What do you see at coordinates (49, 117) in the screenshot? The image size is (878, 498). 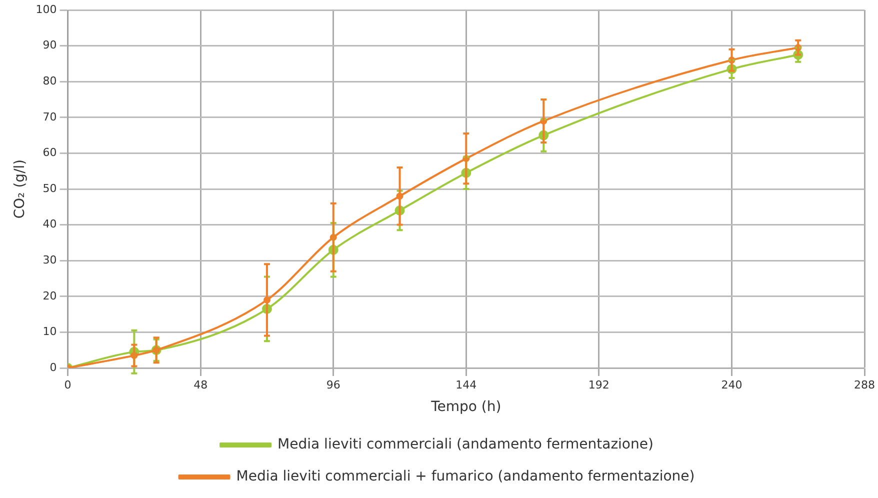 I see `y-tick-label: 70` at bounding box center [49, 117].